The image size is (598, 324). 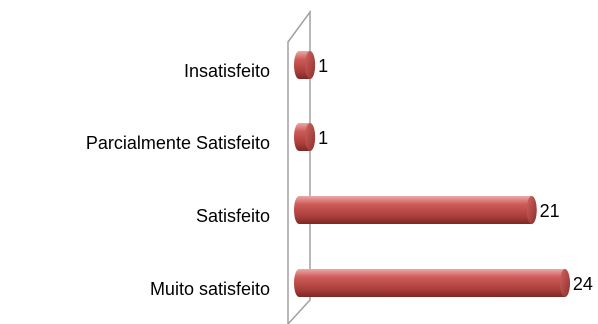 What do you see at coordinates (227, 71) in the screenshot?
I see `category-label: Insatisfeito` at bounding box center [227, 71].